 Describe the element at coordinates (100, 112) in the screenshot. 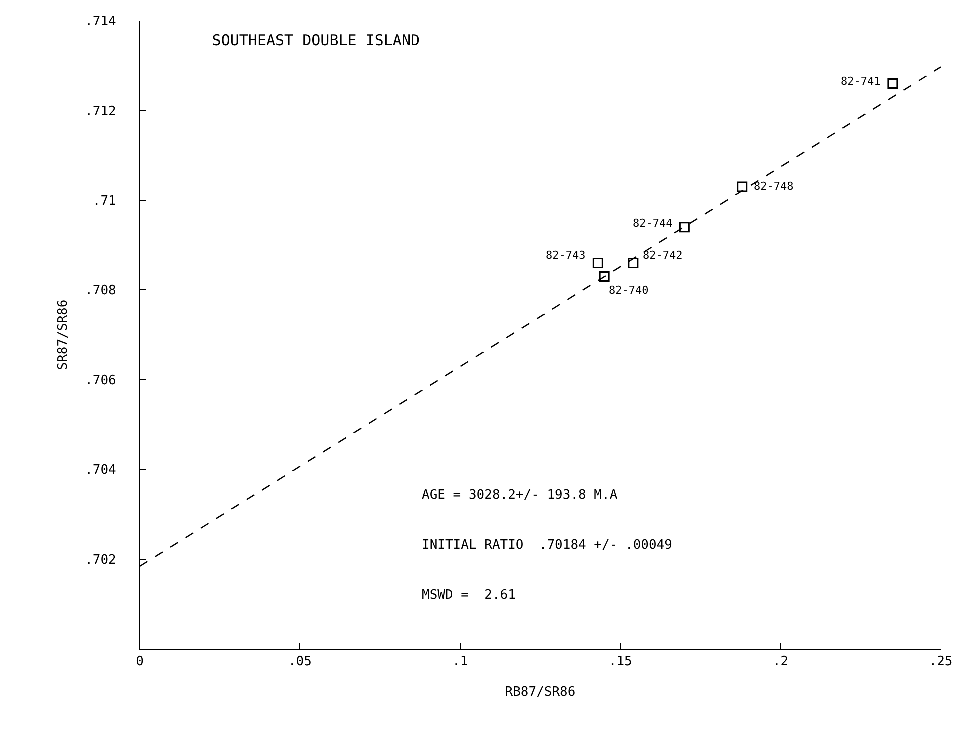

I see `y-tick-label: .712` at that location.